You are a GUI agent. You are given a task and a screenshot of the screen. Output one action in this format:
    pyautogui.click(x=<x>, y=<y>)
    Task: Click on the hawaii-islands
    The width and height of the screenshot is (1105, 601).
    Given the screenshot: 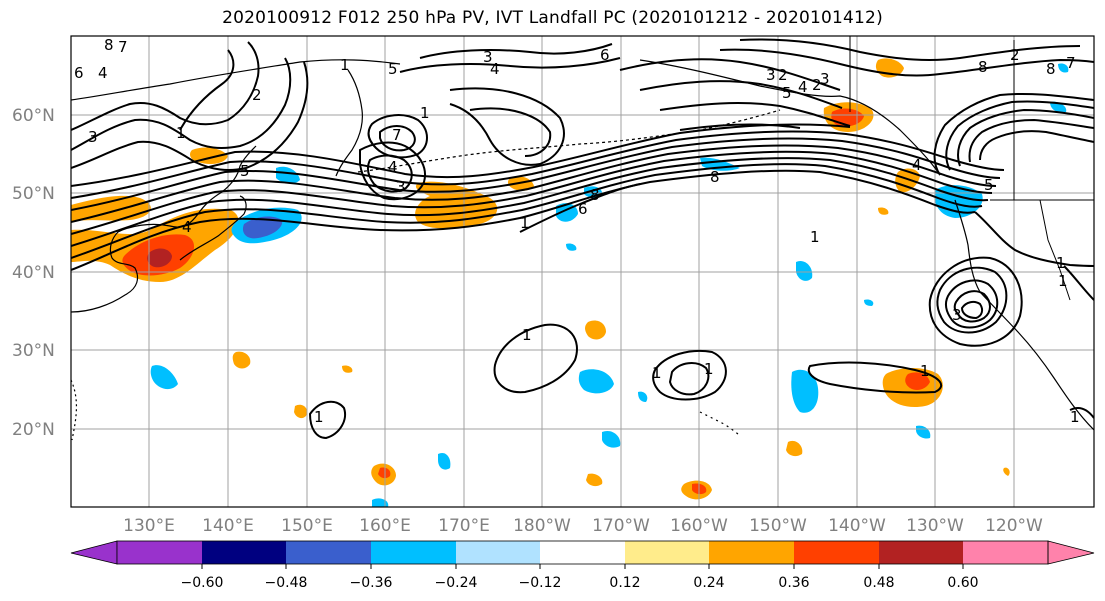 What is the action you would take?
    pyautogui.click(x=720, y=424)
    